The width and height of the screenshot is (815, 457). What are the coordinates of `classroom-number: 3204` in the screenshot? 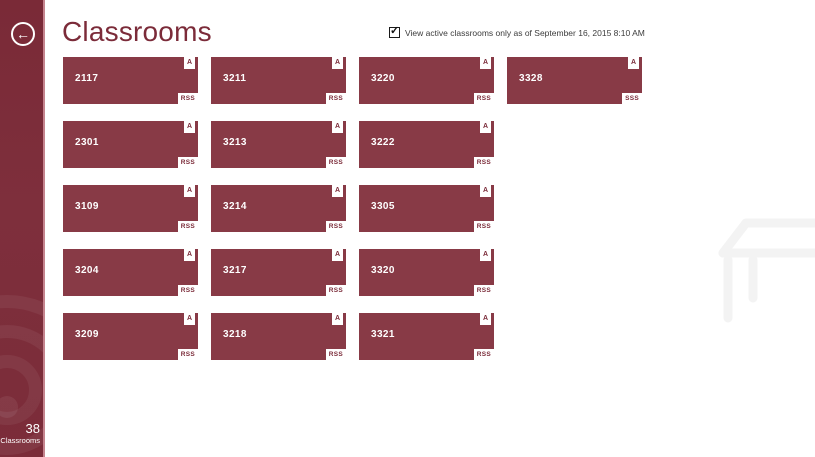 It's located at (87, 270).